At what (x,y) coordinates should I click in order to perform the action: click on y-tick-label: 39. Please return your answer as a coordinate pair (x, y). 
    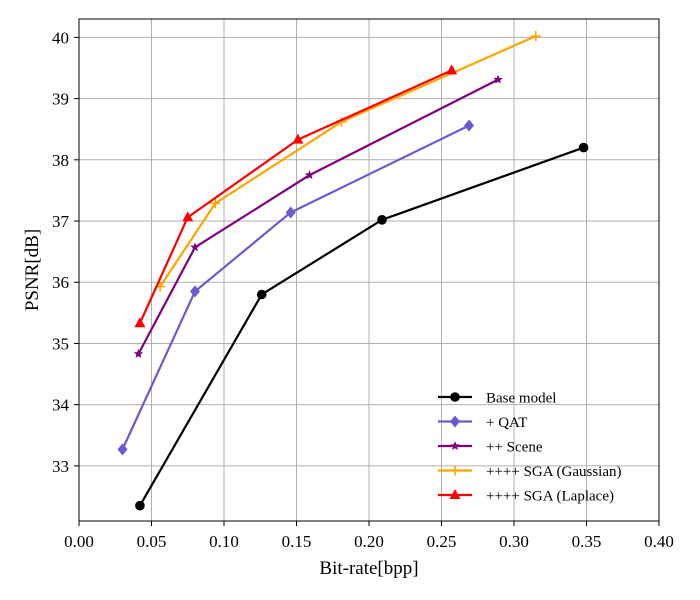
    Looking at the image, I should click on (60, 99).